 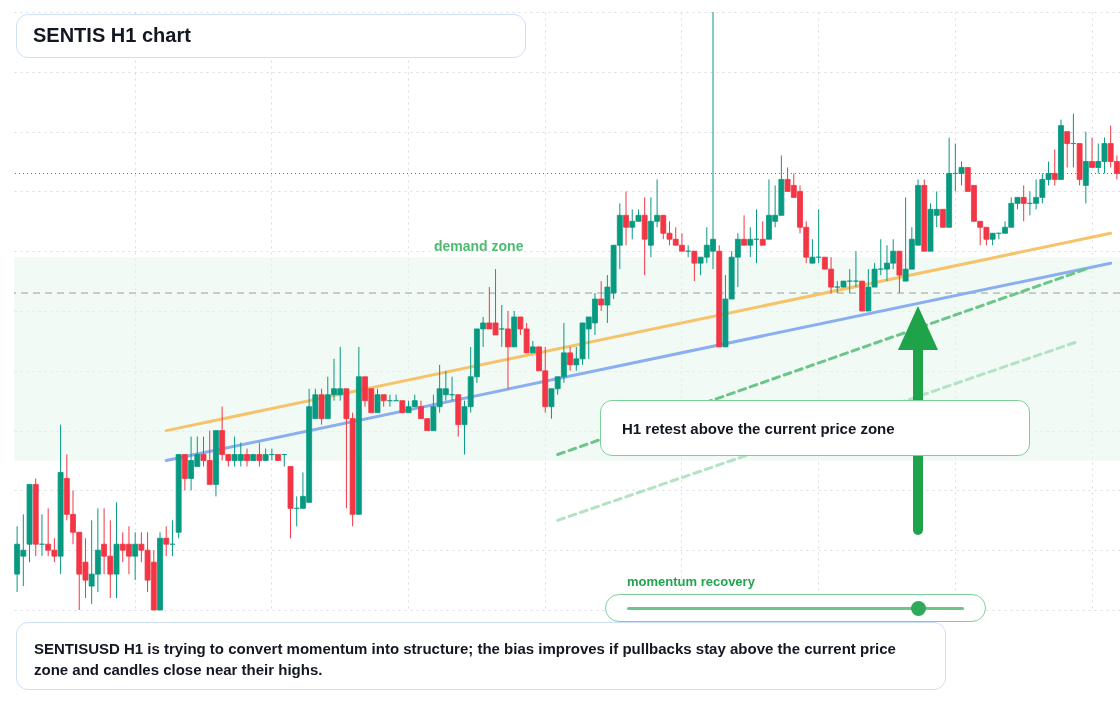 I want to click on callout-box: H1 retest above the current price zone, so click(x=815, y=428).